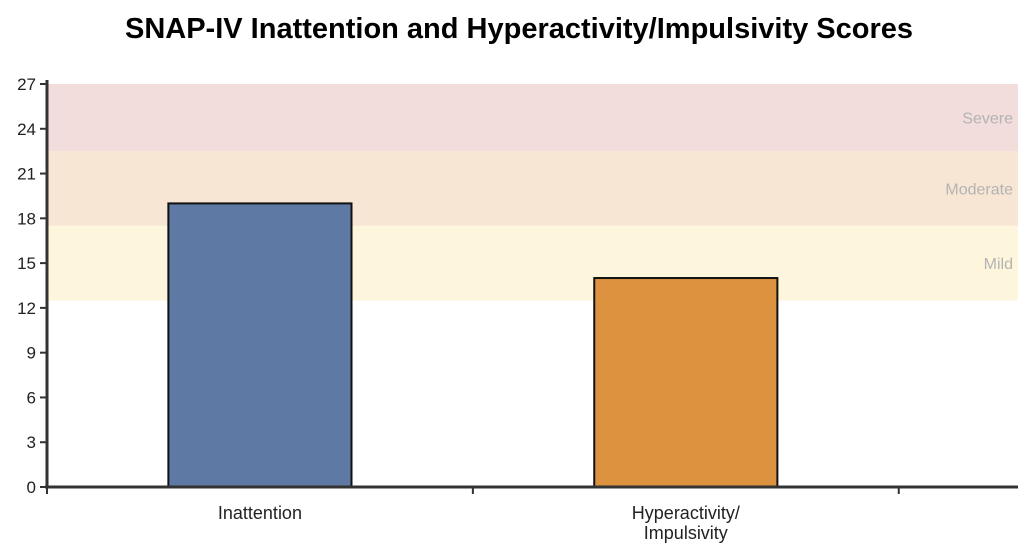 The image size is (1024, 555). Describe the element at coordinates (31, 397) in the screenshot. I see `y-tick-label-6: 6` at that location.